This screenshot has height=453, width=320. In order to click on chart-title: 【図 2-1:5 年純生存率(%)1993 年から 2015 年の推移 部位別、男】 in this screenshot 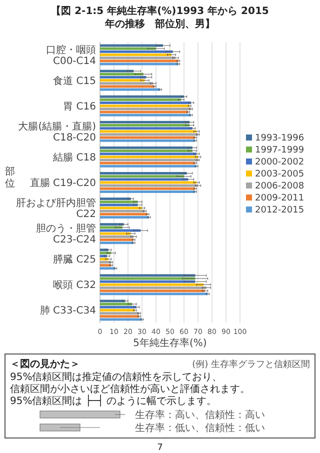, I will do `click(160, 17)`.